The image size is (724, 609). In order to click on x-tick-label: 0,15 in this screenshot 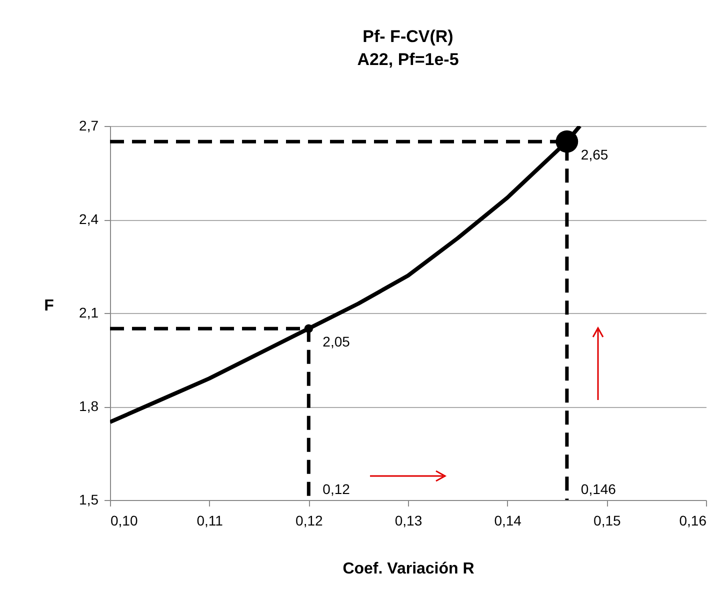, I will do `click(608, 520)`.